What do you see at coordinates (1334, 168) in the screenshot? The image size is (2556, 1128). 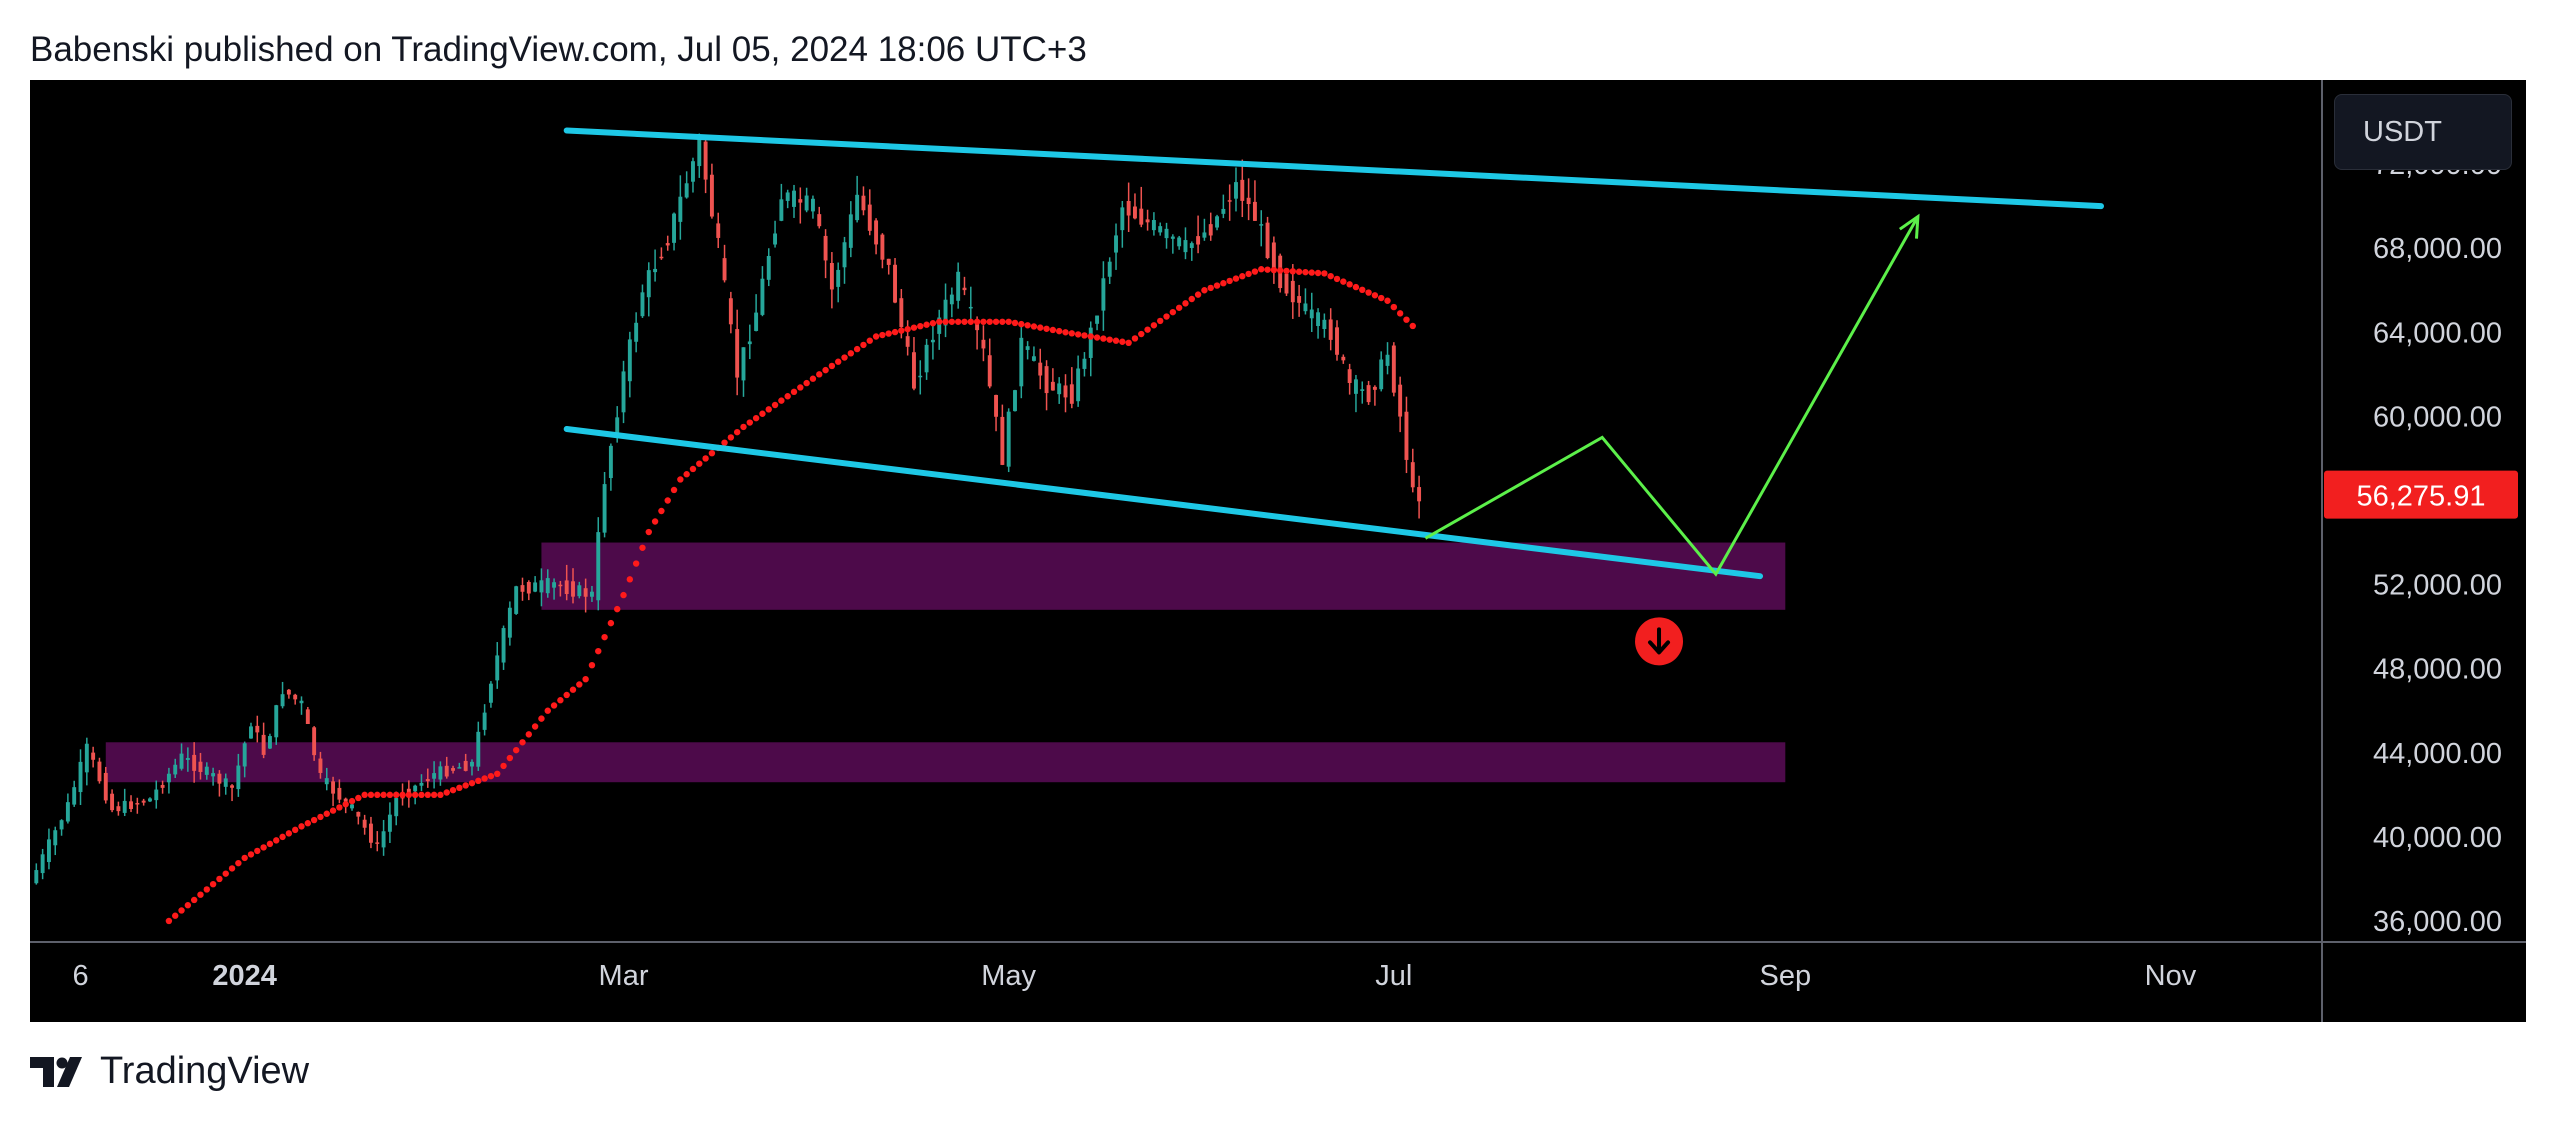 I see `channel-upper-line` at bounding box center [1334, 168].